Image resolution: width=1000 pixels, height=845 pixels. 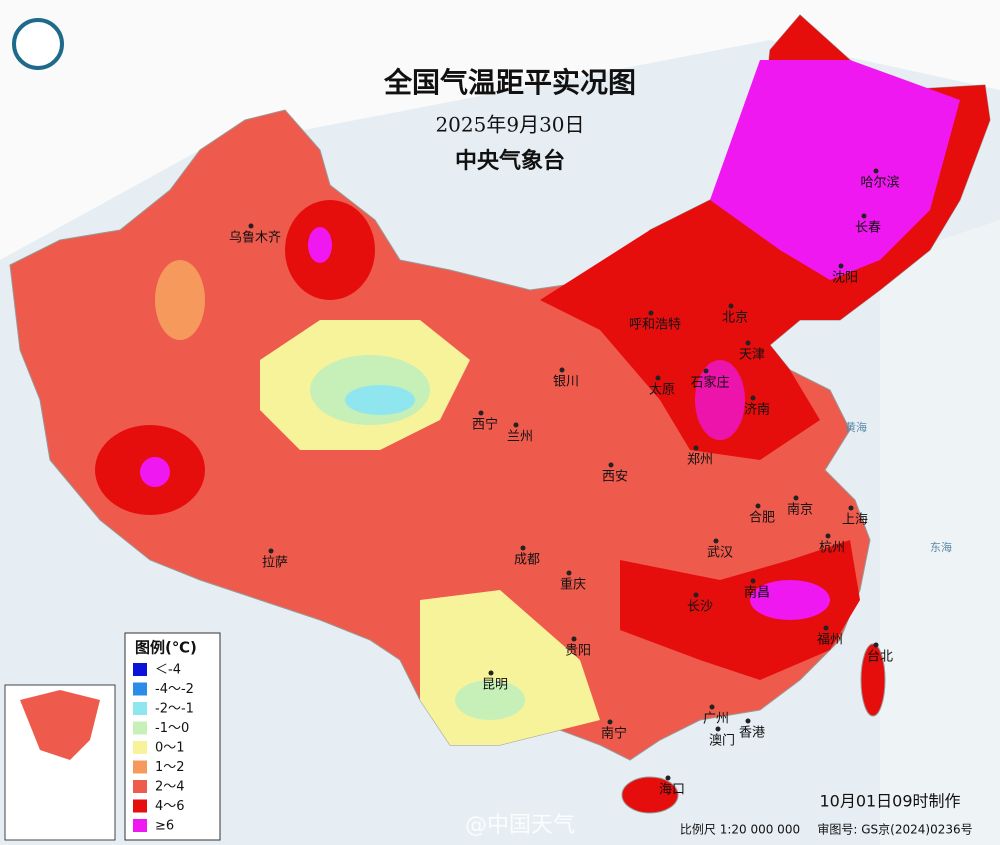 I want to click on legend-label: ＜-4, so click(x=168, y=670).